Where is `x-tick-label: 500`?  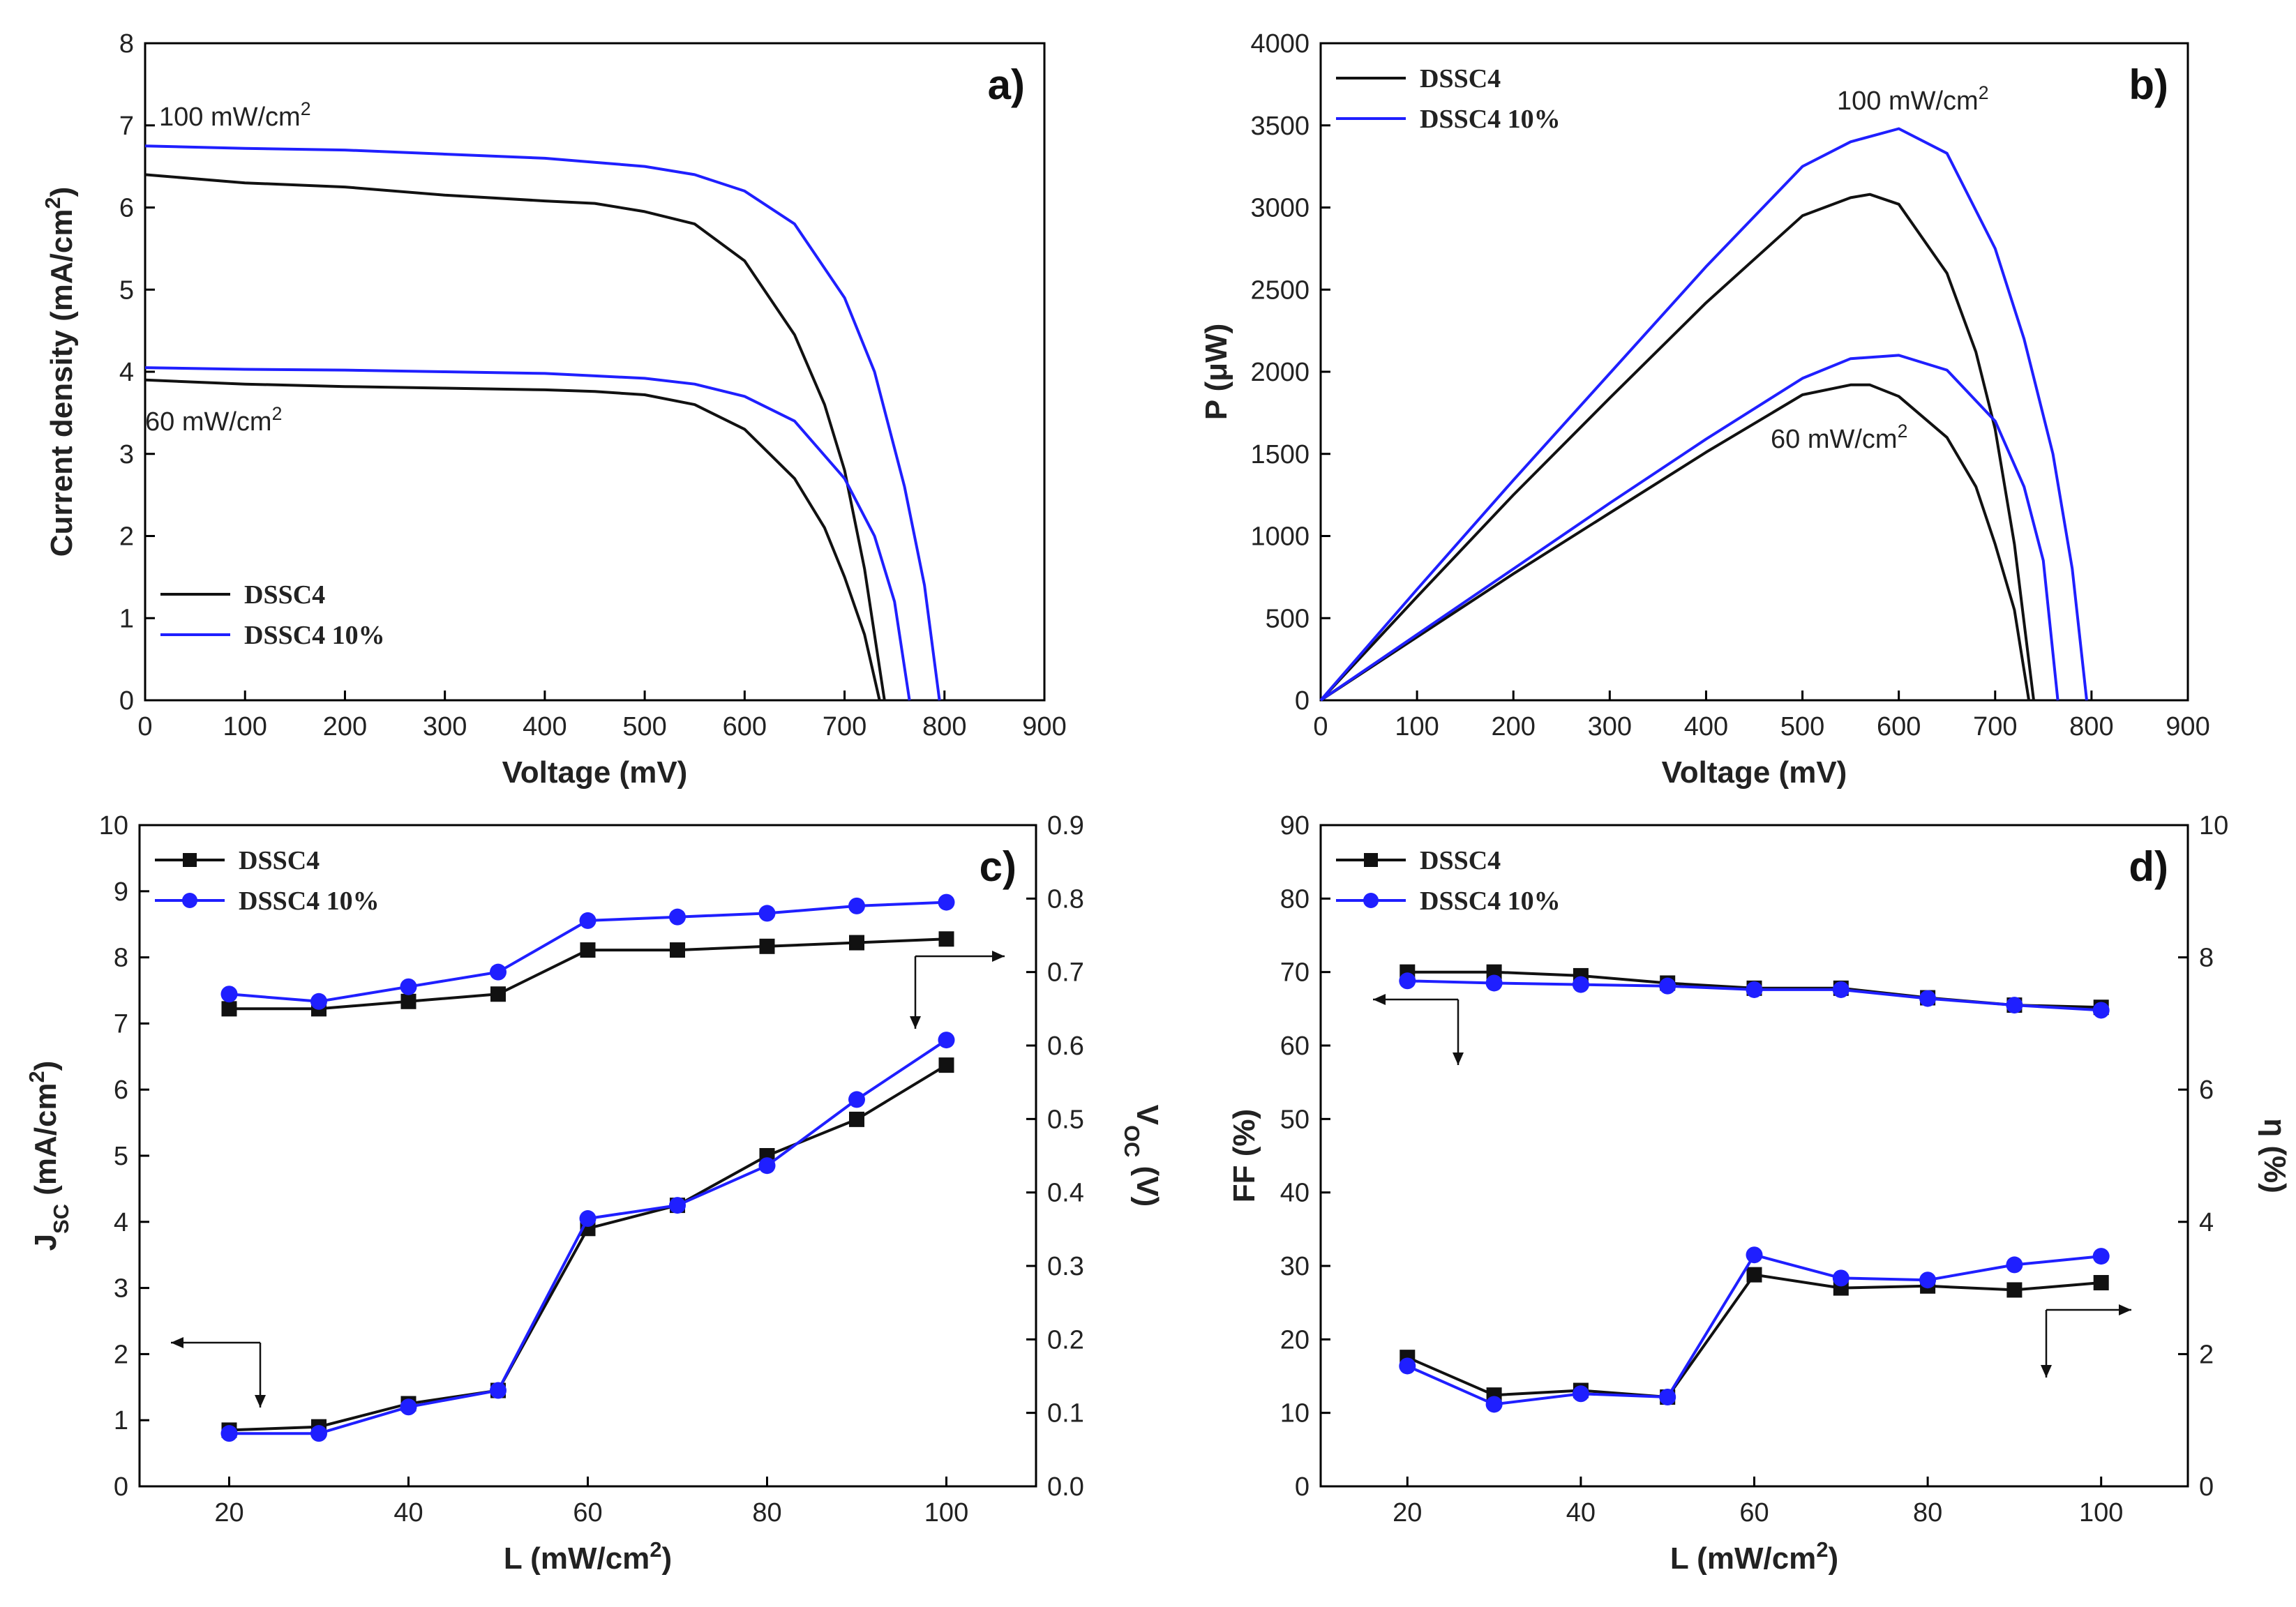 x-tick-label: 500 is located at coordinates (644, 727).